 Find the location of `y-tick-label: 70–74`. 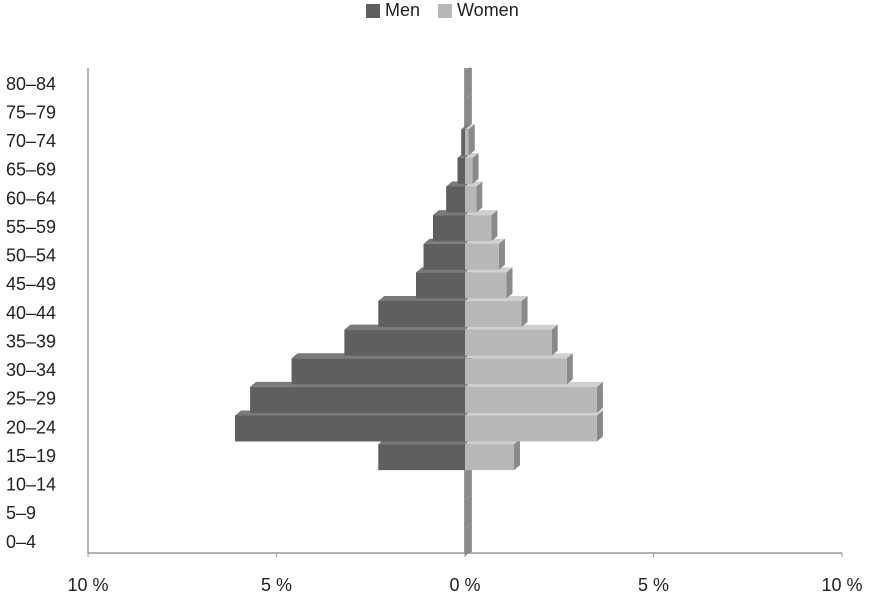

y-tick-label: 70–74 is located at coordinates (31, 141).